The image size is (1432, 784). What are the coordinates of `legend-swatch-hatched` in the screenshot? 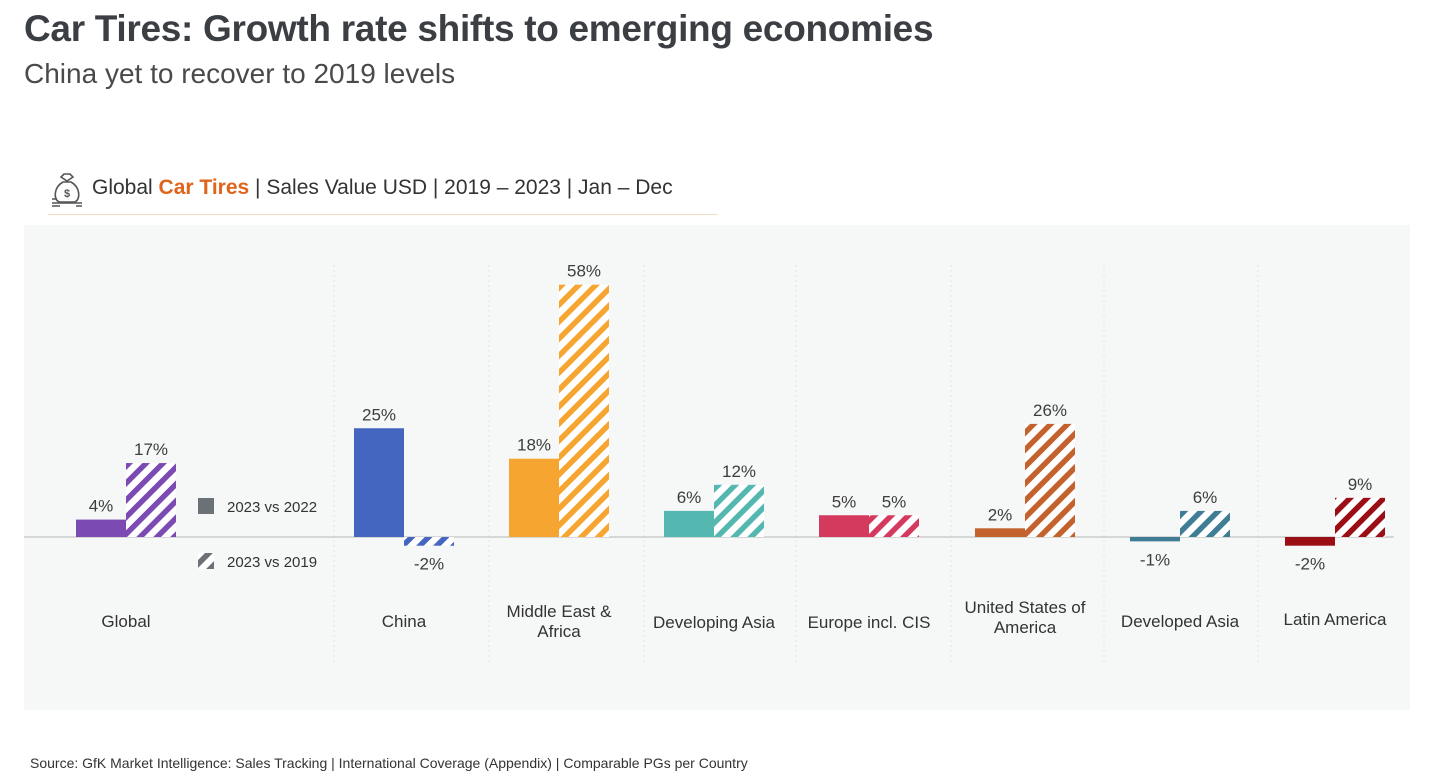 It's located at (206, 561).